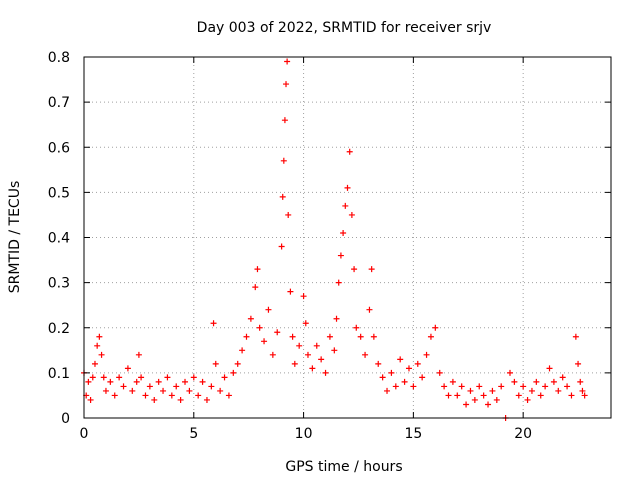 This screenshot has width=640, height=480. What do you see at coordinates (84, 434) in the screenshot?
I see `x-tick-label: 0` at bounding box center [84, 434].